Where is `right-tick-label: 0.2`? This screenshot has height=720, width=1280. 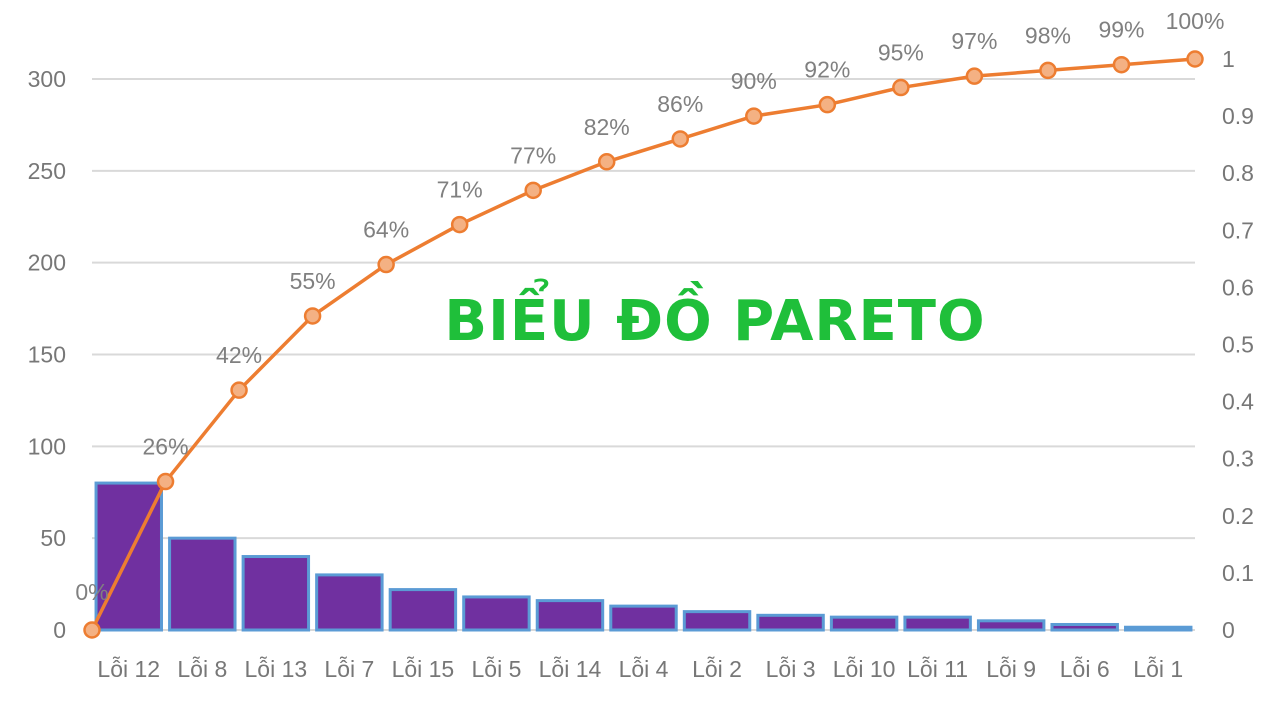 right-tick-label: 0.2 is located at coordinates (1238, 516).